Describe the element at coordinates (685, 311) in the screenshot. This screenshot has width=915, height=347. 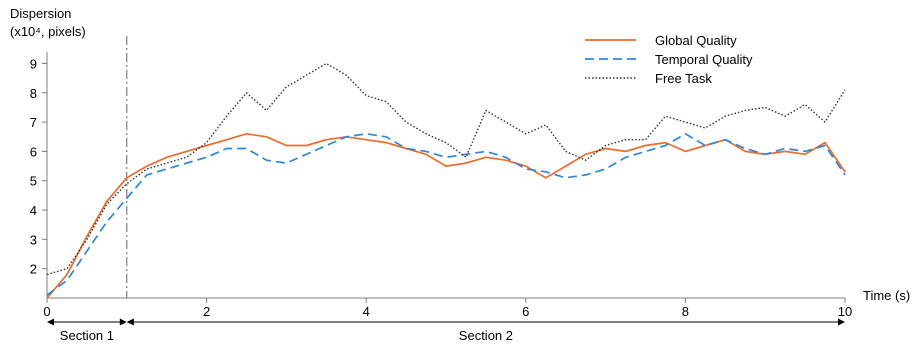
I see `x-tick-label: 8` at that location.